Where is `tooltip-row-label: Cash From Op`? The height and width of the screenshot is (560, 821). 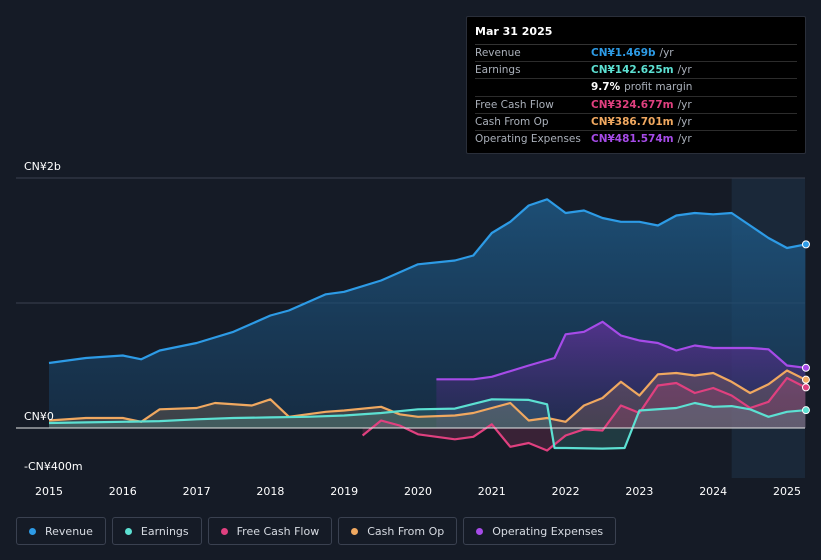
tooltip-row-label: Cash From Op is located at coordinates (512, 121).